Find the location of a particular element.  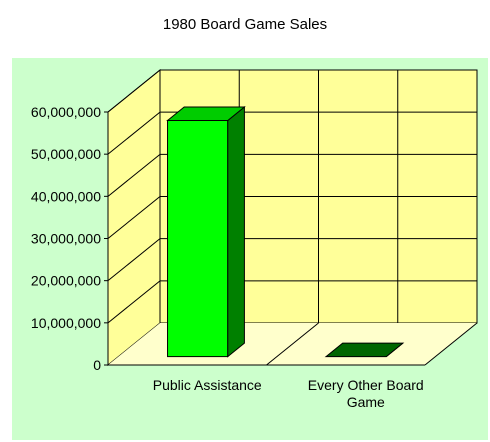

x-axis-labels: Public Assistance Every Other Board Game is located at coordinates (288, 393).